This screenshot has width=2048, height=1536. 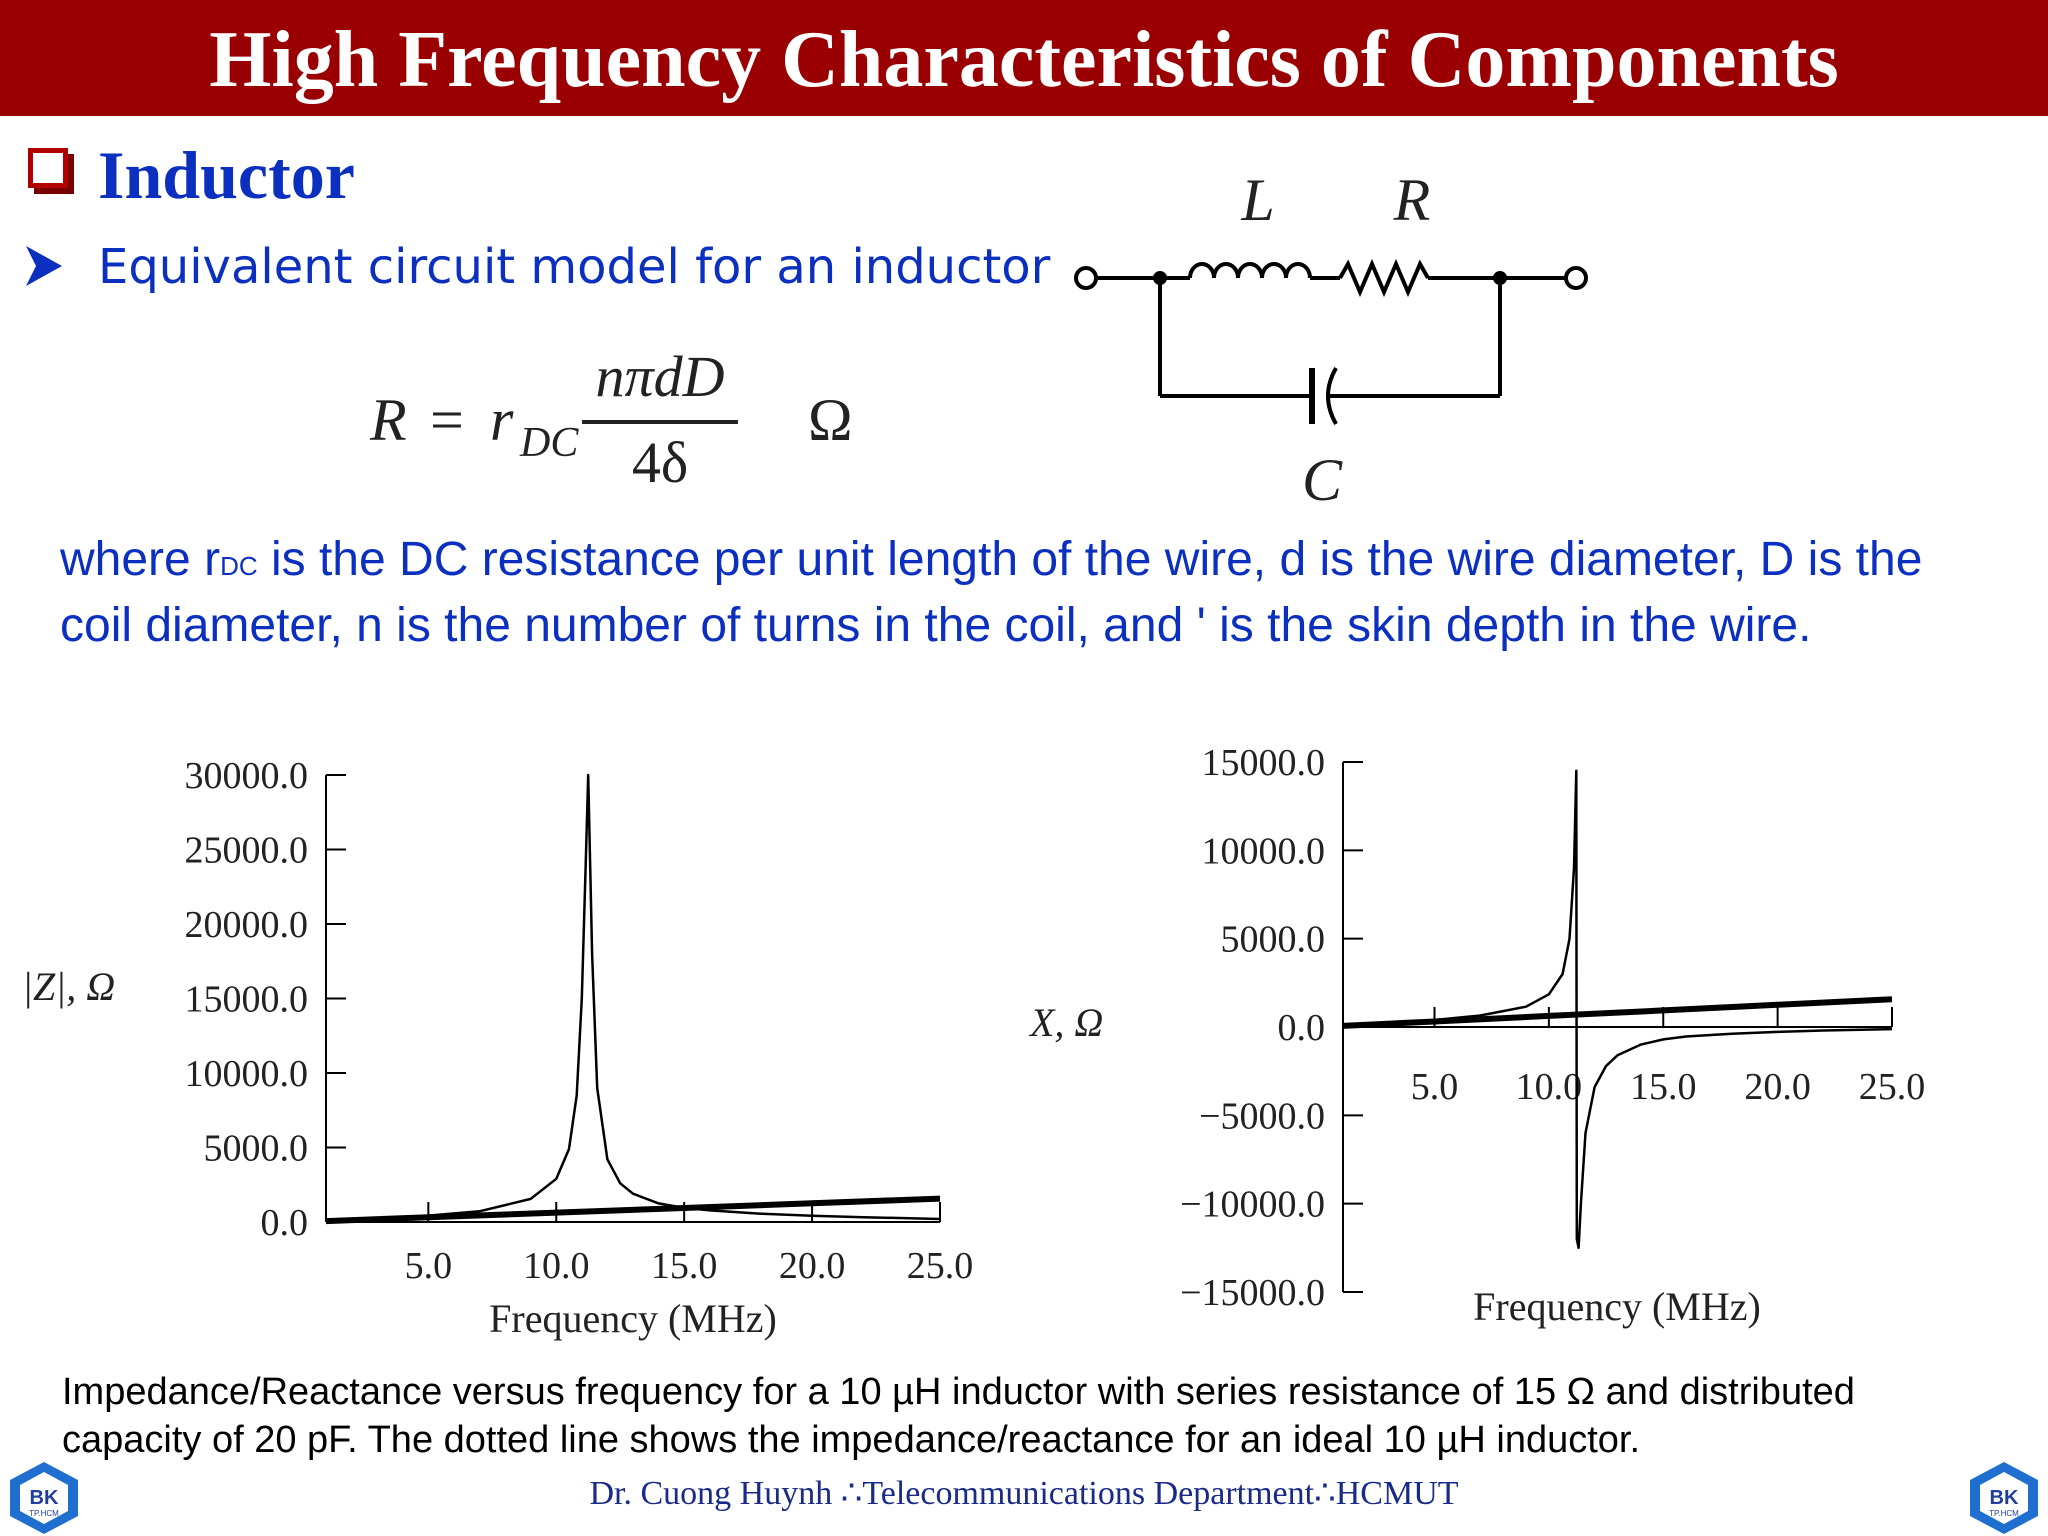 What do you see at coordinates (1262, 1116) in the screenshot?
I see `y-tick-label: −5000.0` at bounding box center [1262, 1116].